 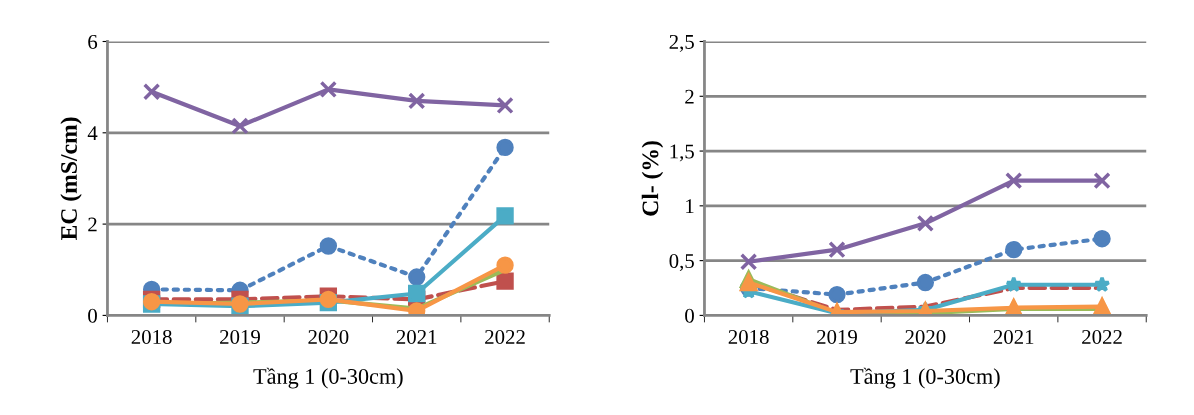 What do you see at coordinates (681, 43) in the screenshot?
I see `y-tick-label: 2,5` at bounding box center [681, 43].